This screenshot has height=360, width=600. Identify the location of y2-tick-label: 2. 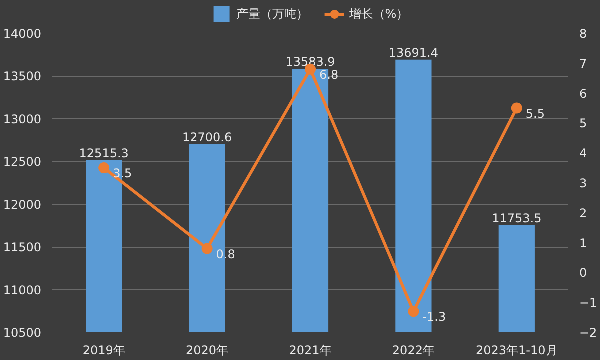
(584, 213).